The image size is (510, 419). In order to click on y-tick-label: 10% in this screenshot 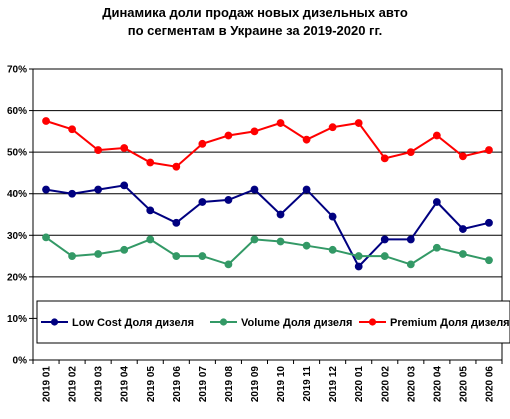, I will do `click(17, 319)`.